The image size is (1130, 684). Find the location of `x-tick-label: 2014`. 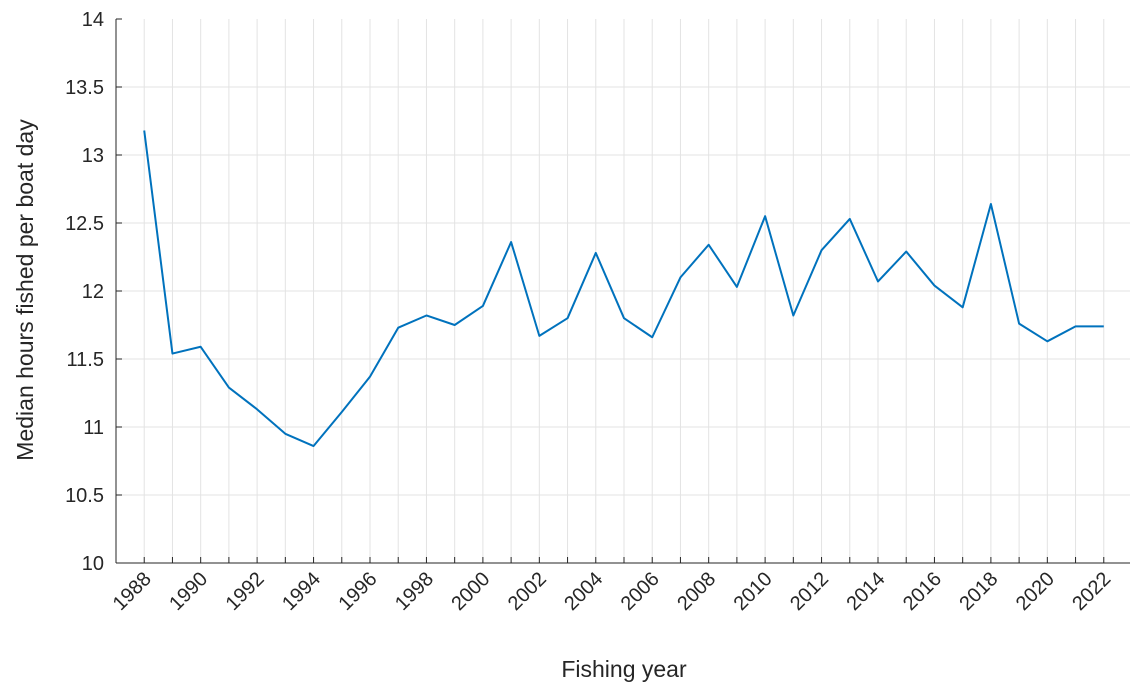

x-tick-label: 2014 is located at coordinates (866, 591).